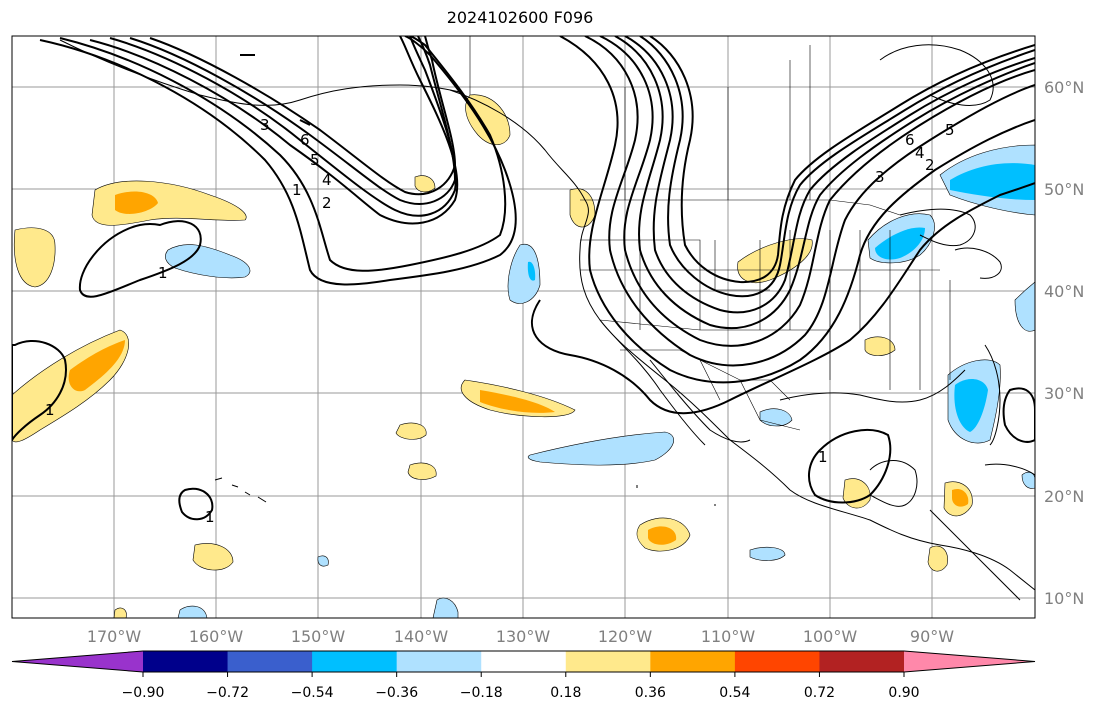 Image resolution: width=1105 pixels, height=712 pixels. Describe the element at coordinates (625, 636) in the screenshot. I see `lon-label: 120°W` at that location.